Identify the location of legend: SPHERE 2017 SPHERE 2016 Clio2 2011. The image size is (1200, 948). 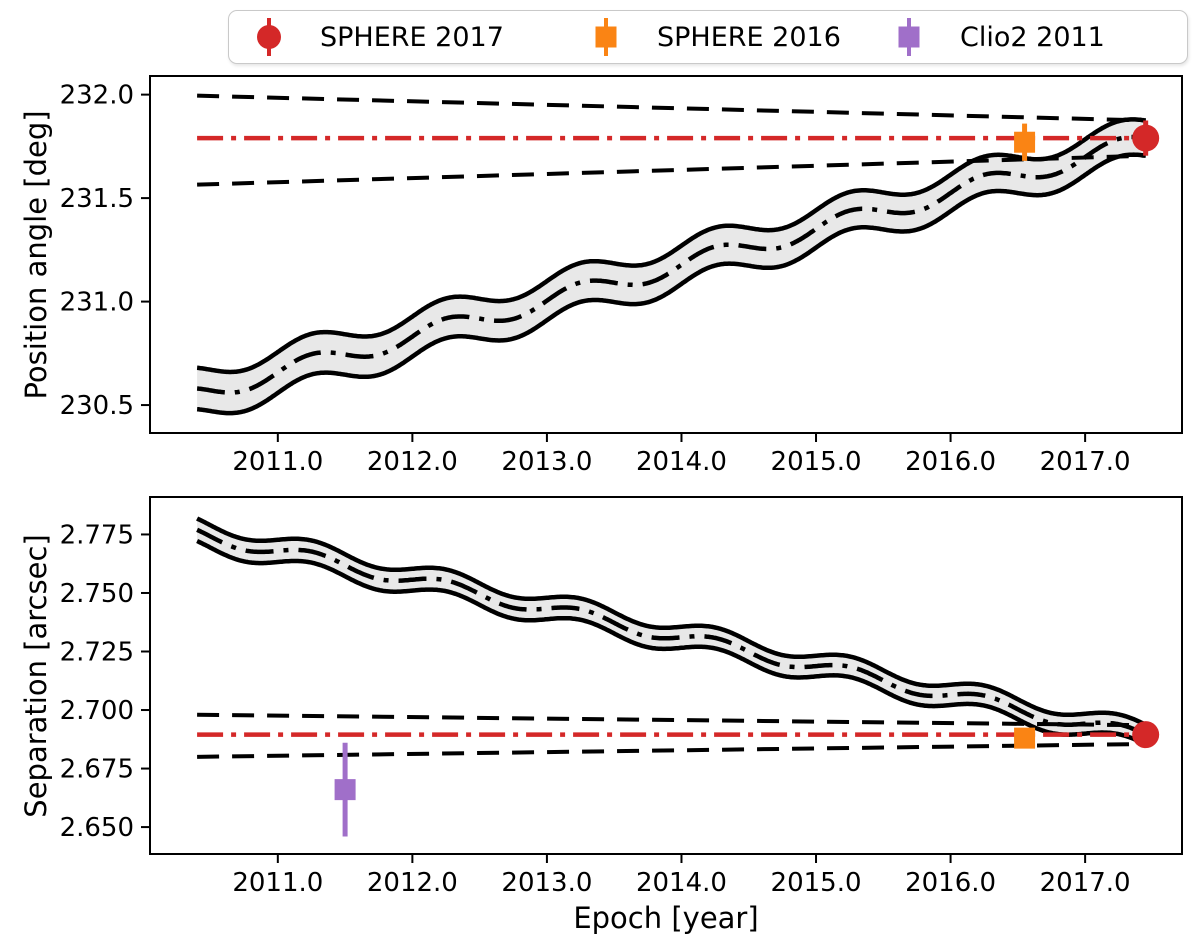
(708, 37).